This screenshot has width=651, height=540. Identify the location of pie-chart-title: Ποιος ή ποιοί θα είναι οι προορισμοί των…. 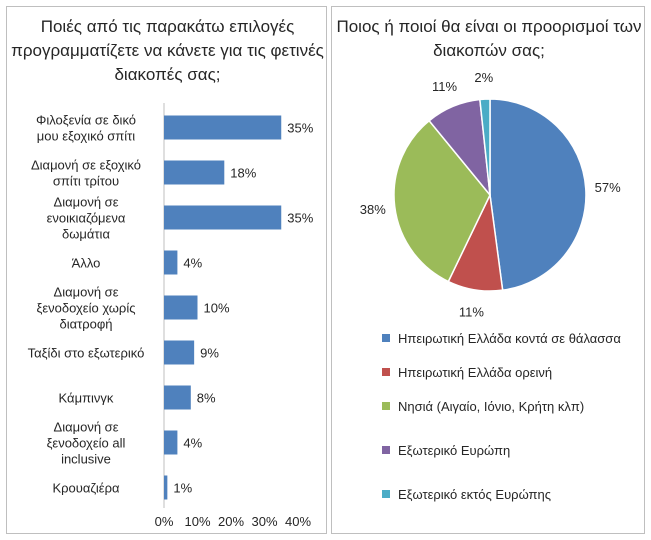
(489, 38).